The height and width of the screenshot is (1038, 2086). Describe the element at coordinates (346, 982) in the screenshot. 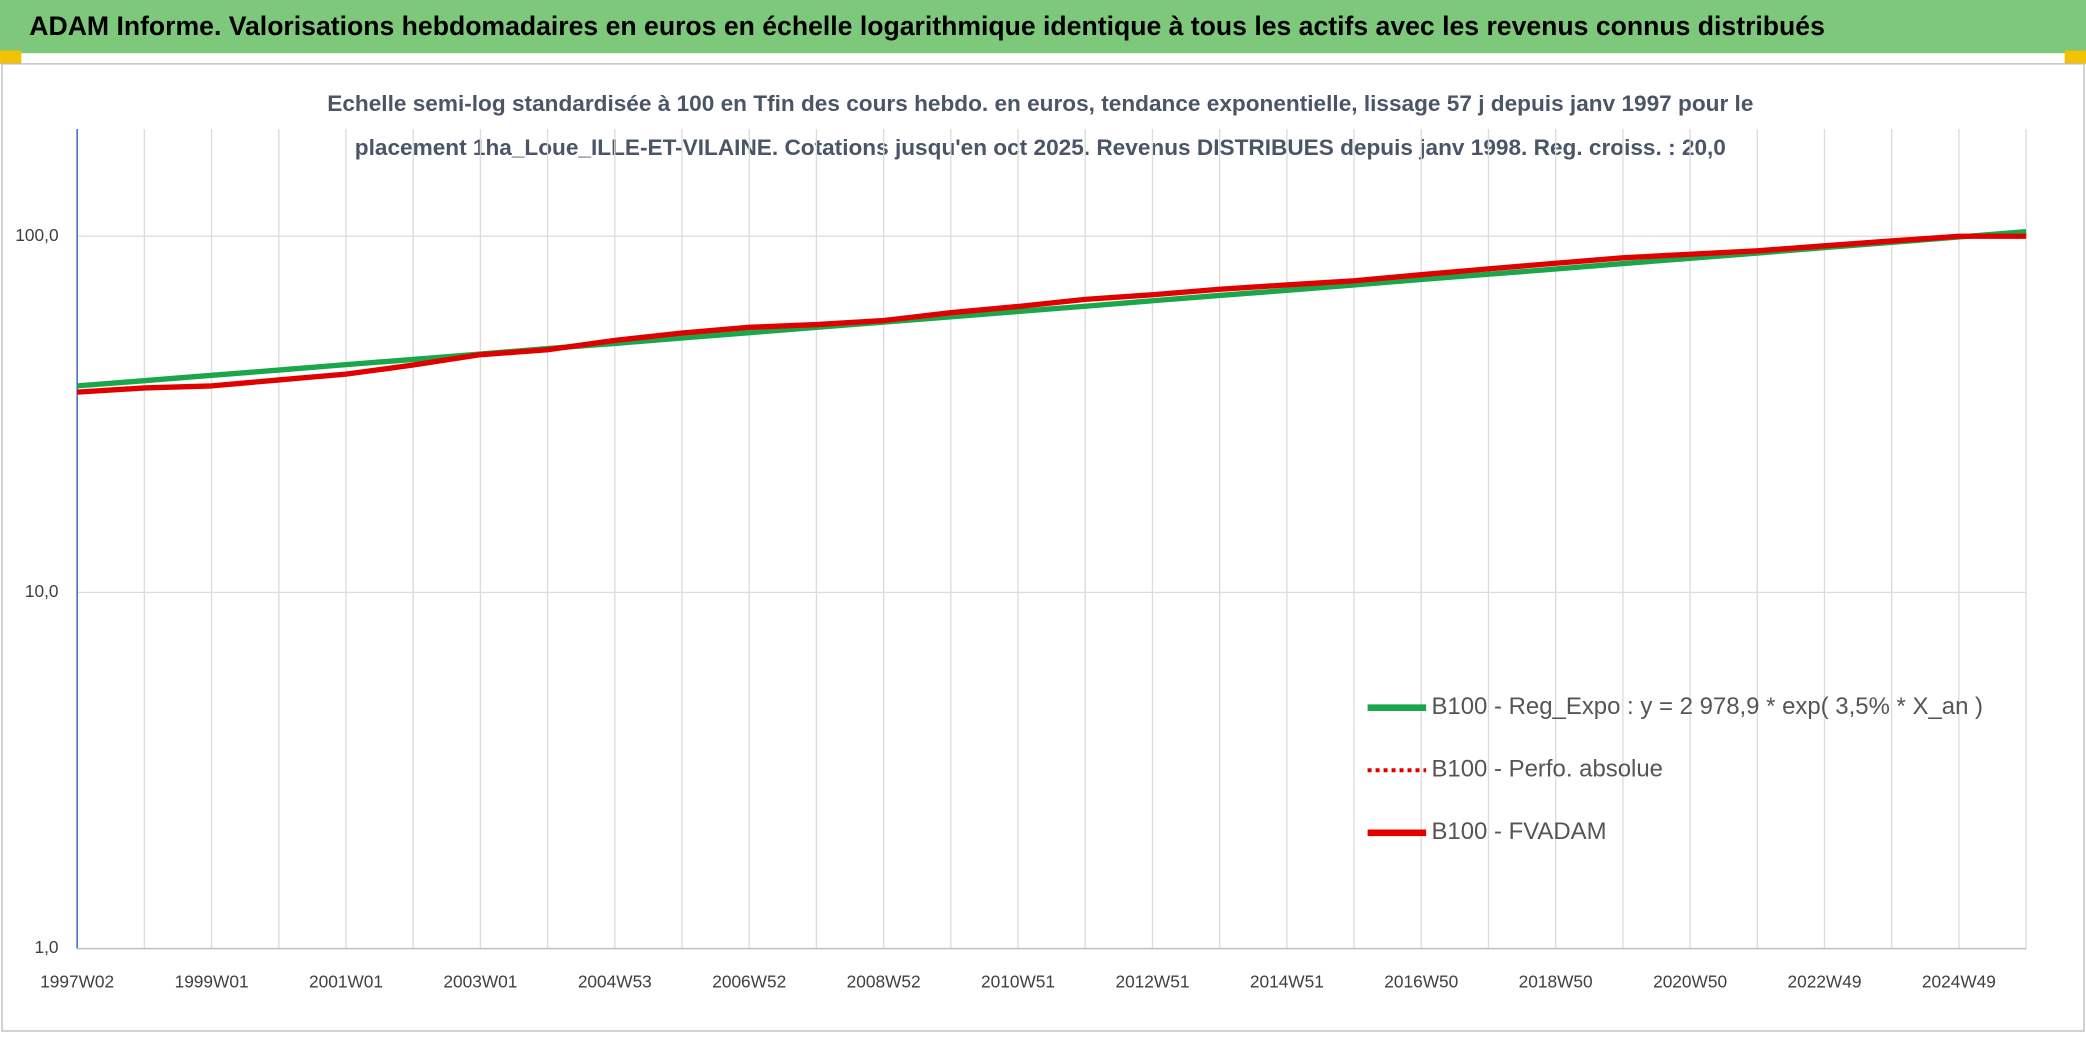

I see `x-tick-label: 2001W01` at that location.